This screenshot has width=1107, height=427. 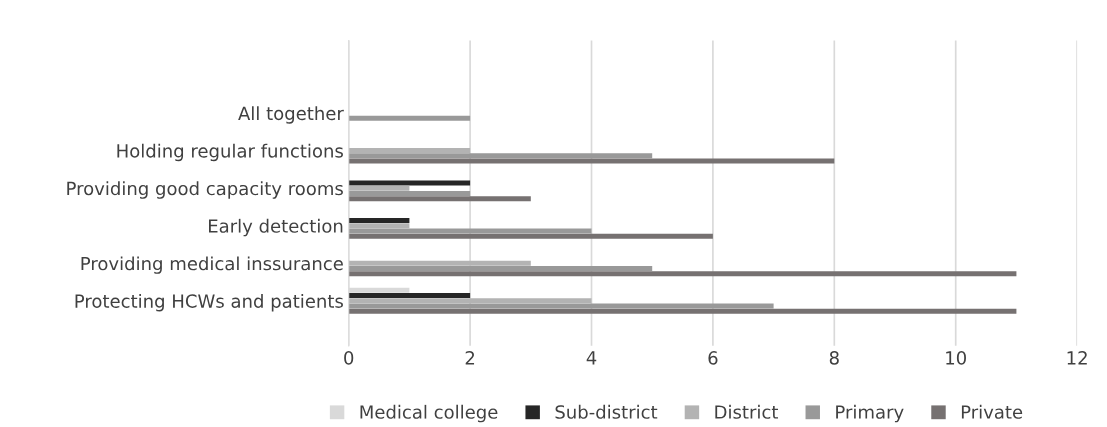 What do you see at coordinates (230, 152) in the screenshot?
I see `y-tick-label: Holding regular functions` at bounding box center [230, 152].